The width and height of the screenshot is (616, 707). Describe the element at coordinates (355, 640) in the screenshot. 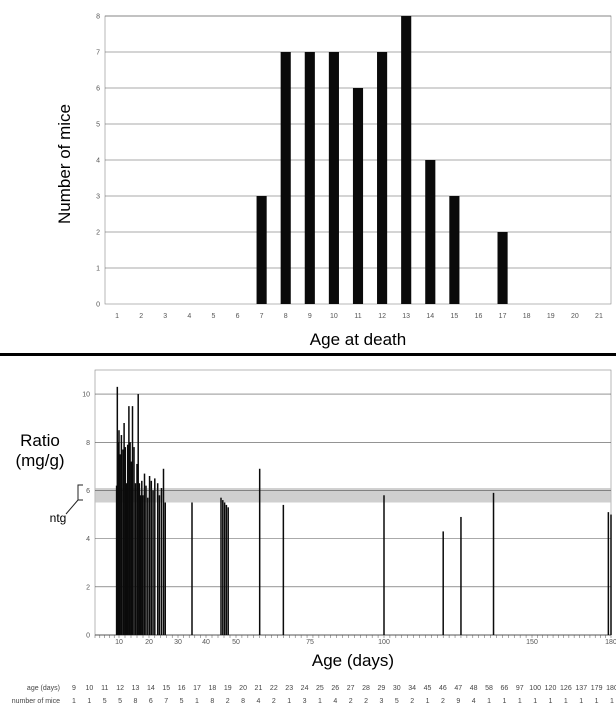

I see `bottom-x-tick-labels: 10 20 30 40 50 75 100 150 180` at that location.